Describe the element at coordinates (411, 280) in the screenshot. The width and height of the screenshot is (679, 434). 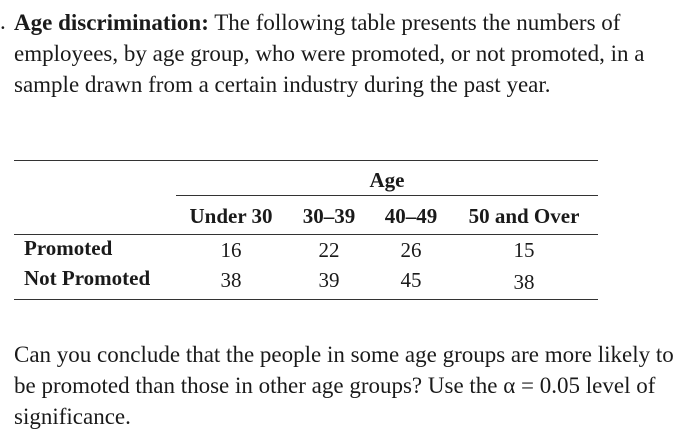
I see `table-cell: 45` at that location.